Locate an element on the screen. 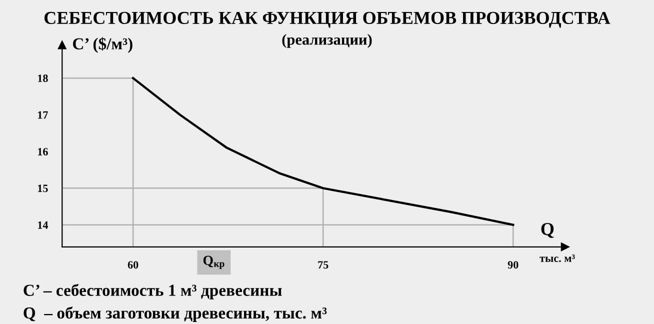 The height and width of the screenshot is (324, 654). chart-title: СЕБЕСТОИМОСТЬ КАК ФУНКЦИЯ ОБЪЕМОВ ПРОИЗВОДСТВА is located at coordinates (327, 20).